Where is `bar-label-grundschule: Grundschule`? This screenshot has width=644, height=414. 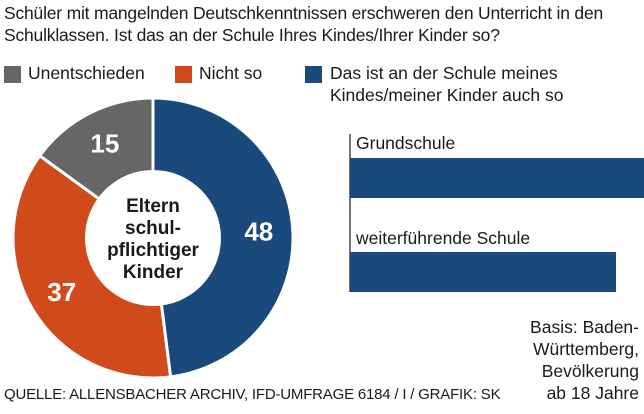
bar-label-grundschule: Grundschule is located at coordinates (406, 143).